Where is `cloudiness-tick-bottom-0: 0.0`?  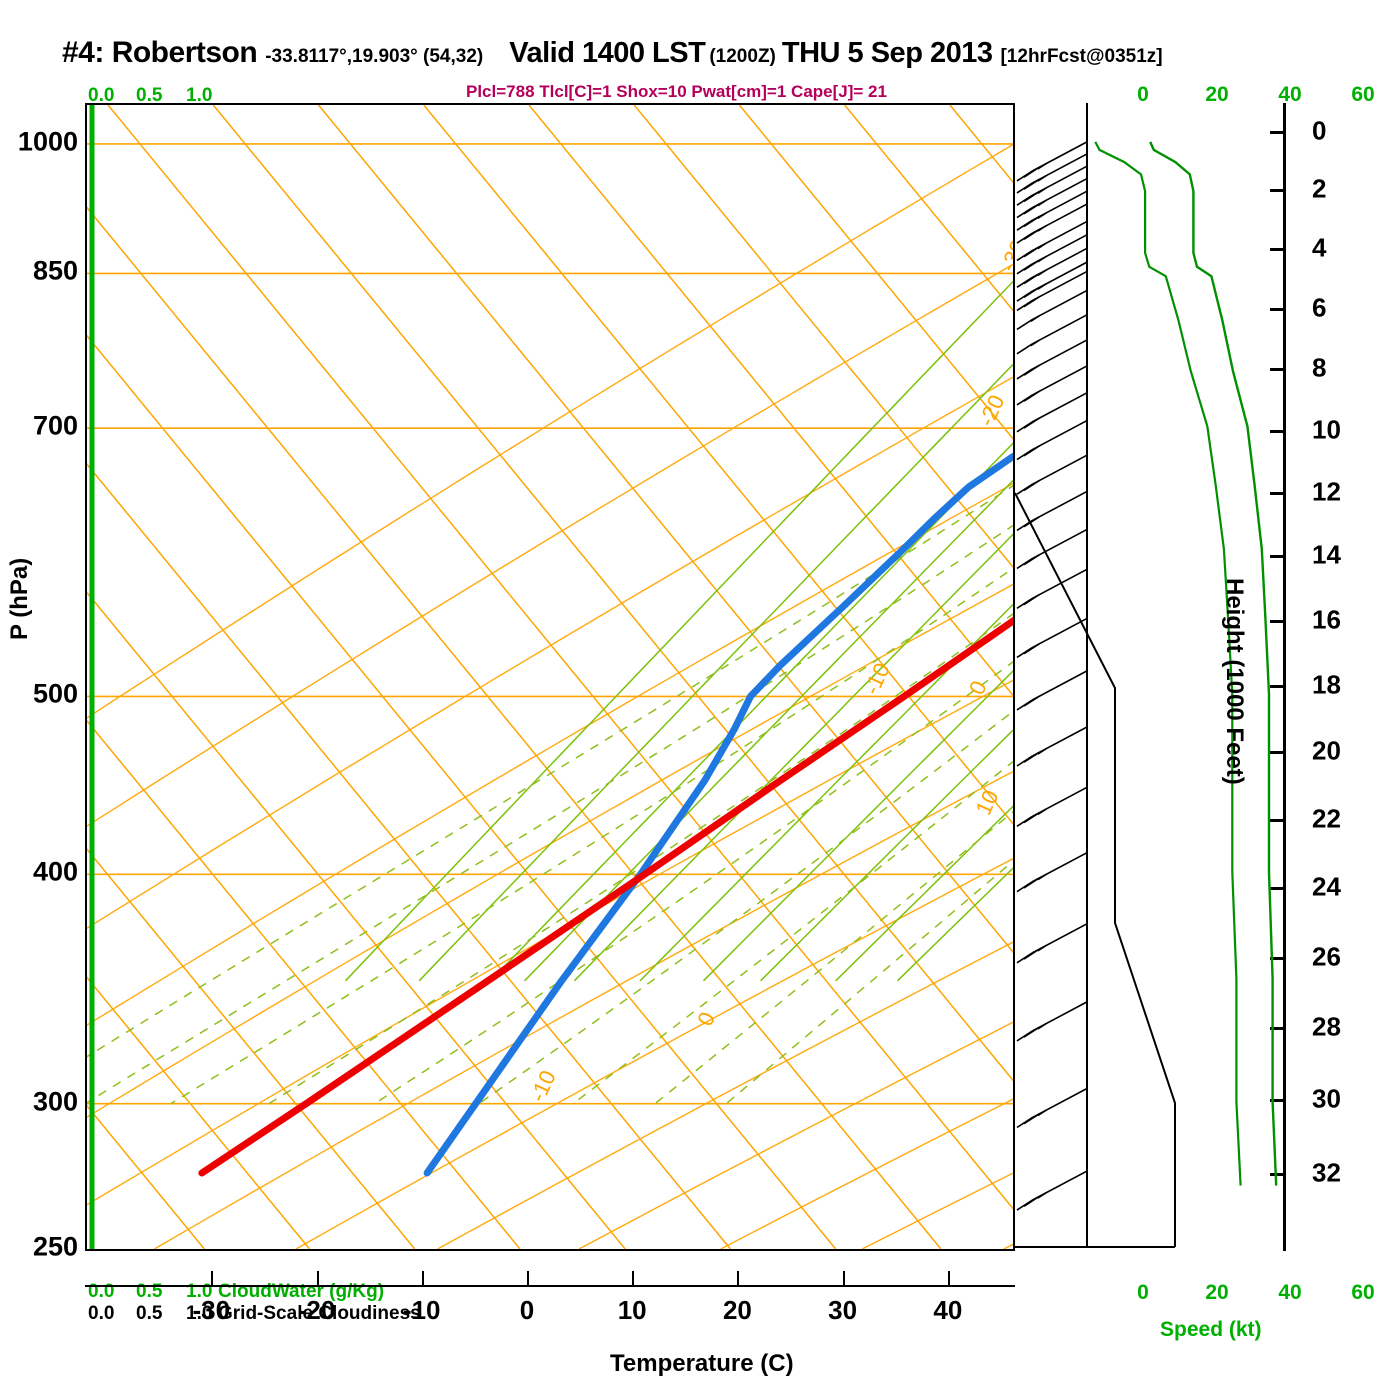 cloudiness-tick-bottom-0: 0.0 is located at coordinates (101, 1313).